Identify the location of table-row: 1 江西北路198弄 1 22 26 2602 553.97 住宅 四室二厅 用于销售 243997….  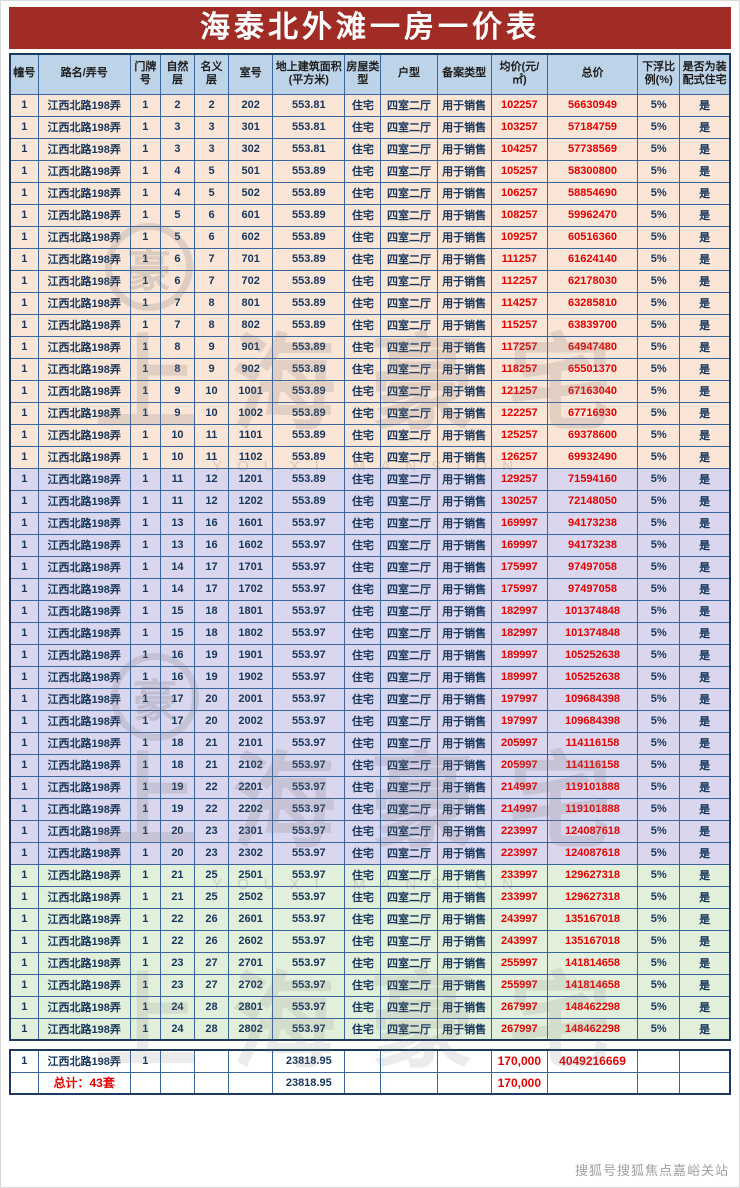
(370, 941).